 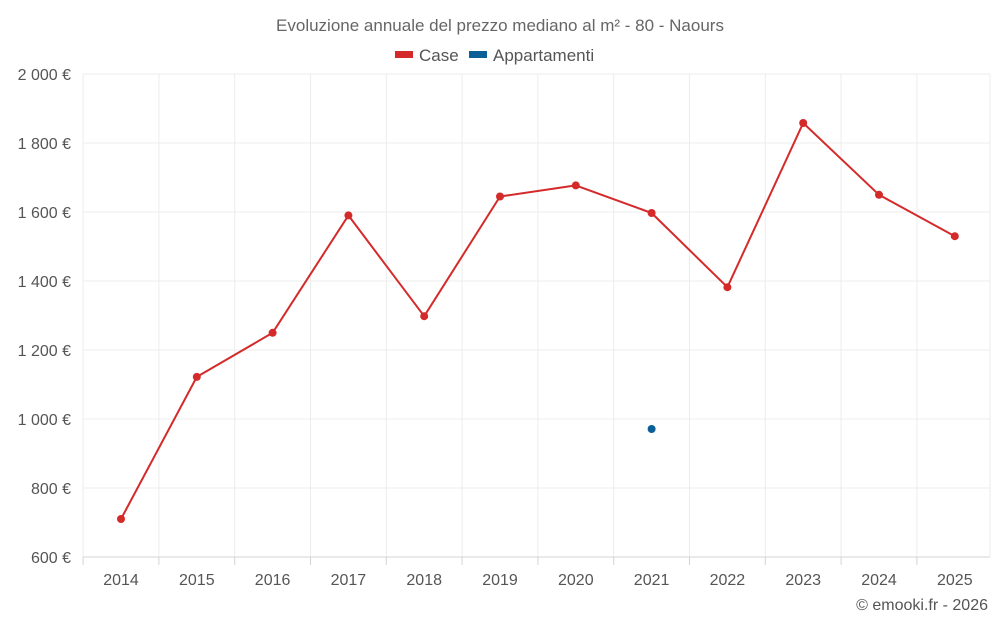 I want to click on legend-swatch-case, so click(x=404, y=54).